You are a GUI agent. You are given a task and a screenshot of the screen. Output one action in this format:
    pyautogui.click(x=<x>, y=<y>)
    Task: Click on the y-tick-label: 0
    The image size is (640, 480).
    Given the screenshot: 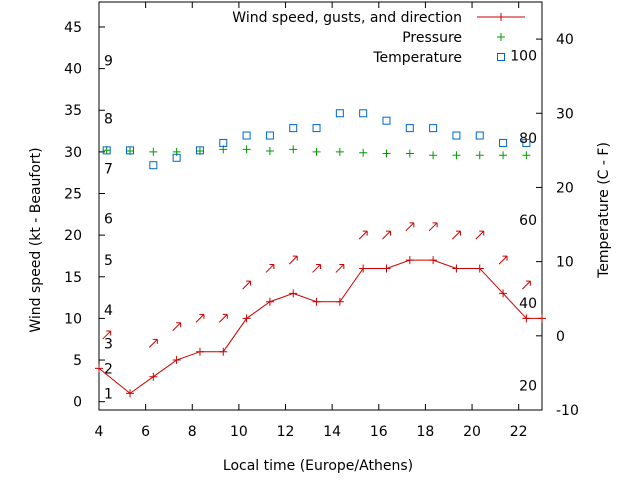 What is the action you would take?
    pyautogui.click(x=77, y=403)
    